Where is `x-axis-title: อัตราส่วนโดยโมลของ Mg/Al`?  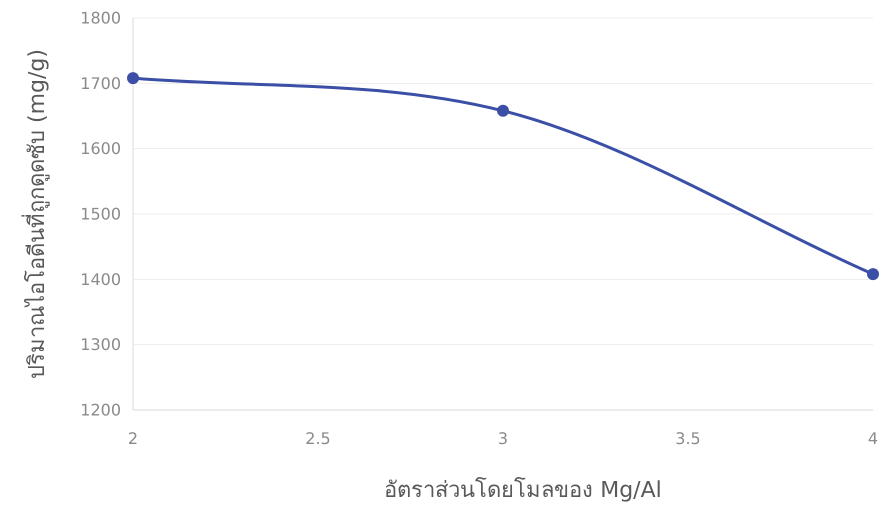
x-axis-title: อัตราส่วนโดยโมลของ Mg/Al is located at coordinates (523, 490).